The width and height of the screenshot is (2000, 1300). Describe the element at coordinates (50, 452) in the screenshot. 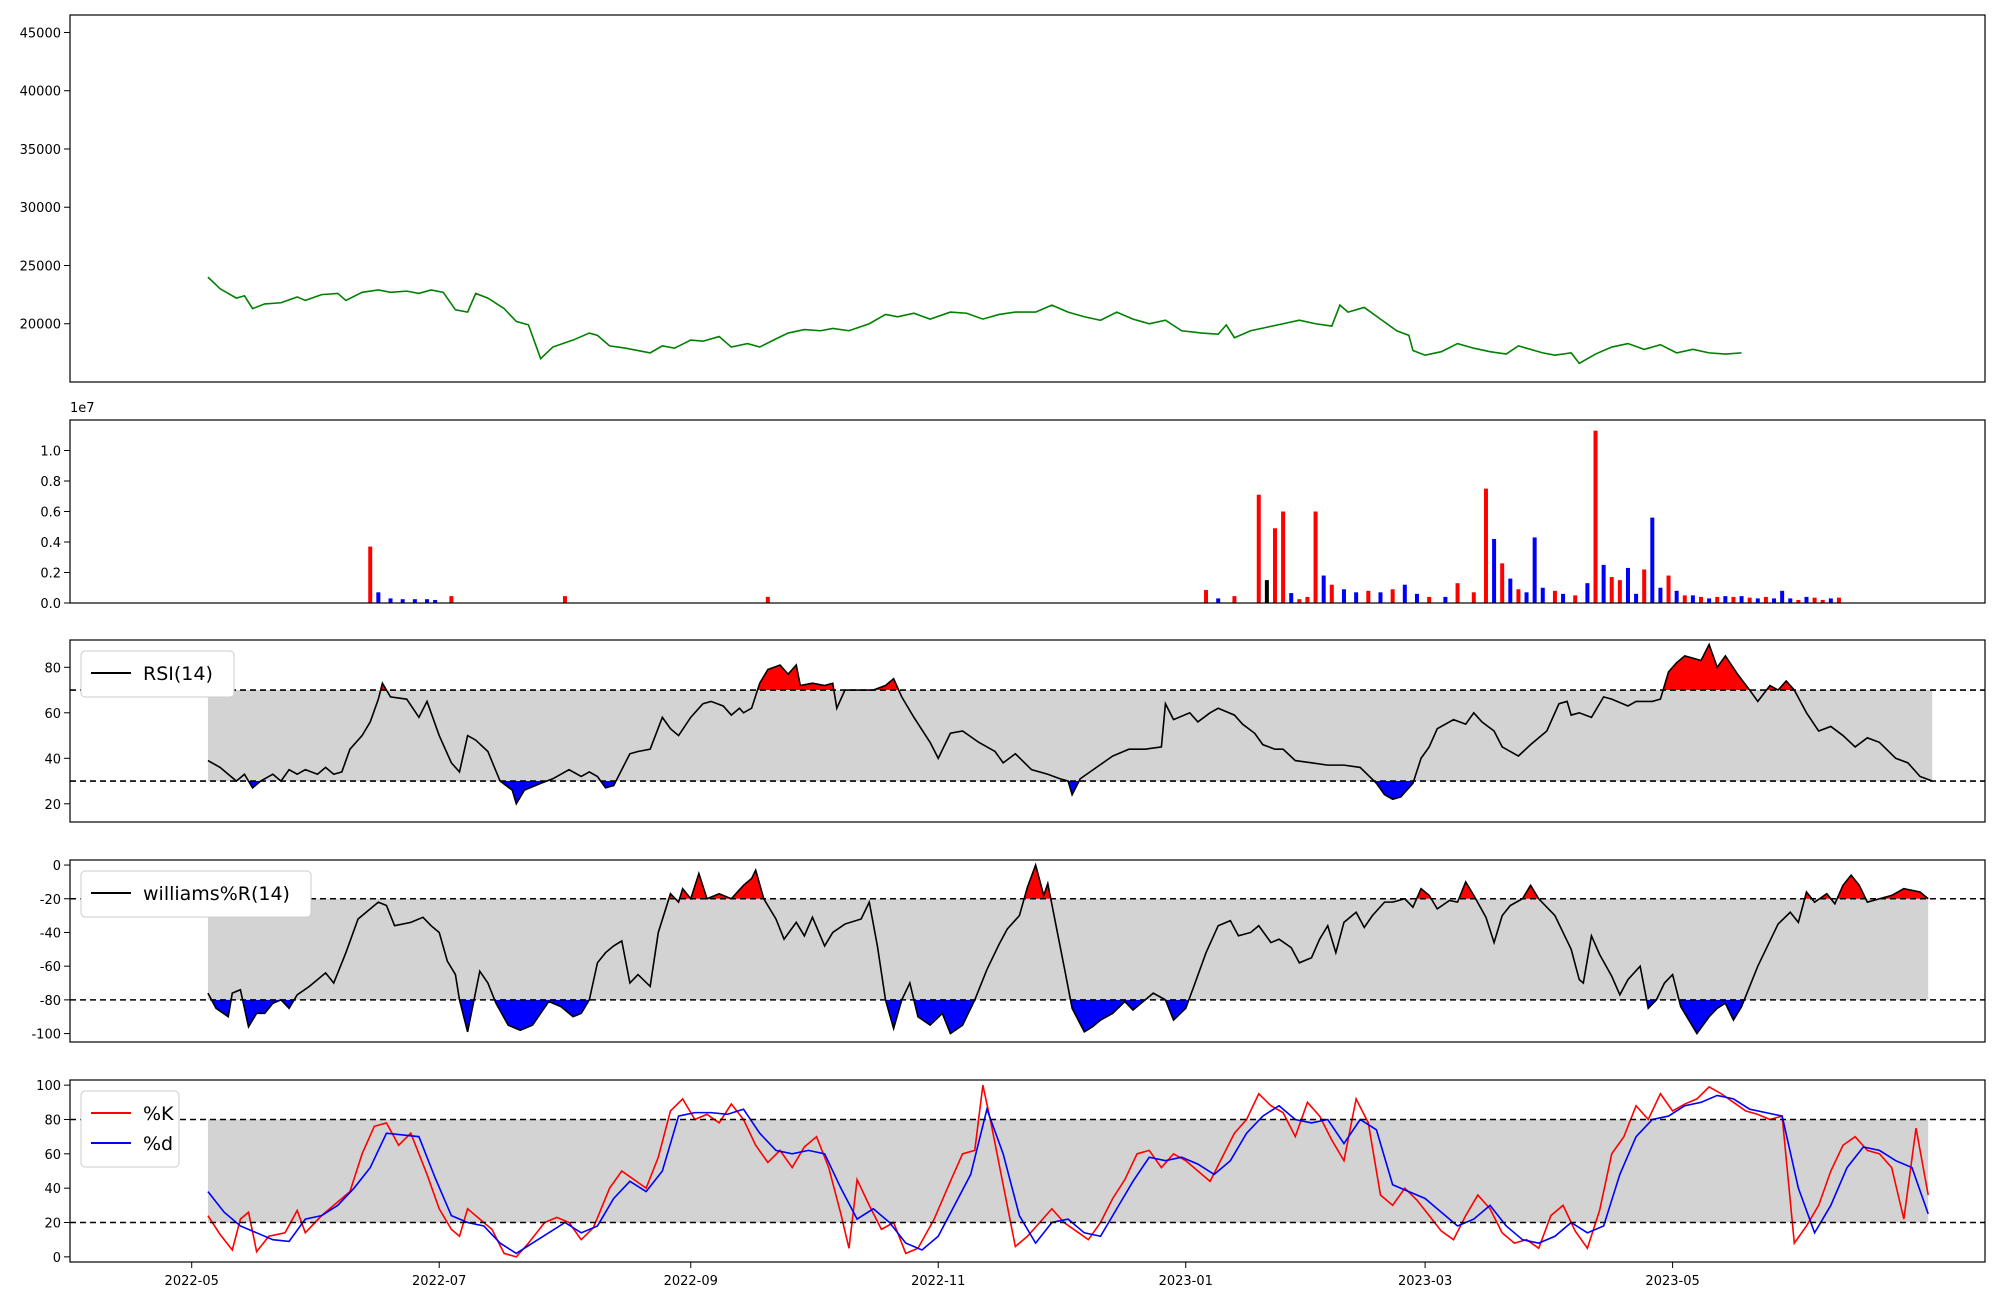

I see `volume-ytick-label: 1.0` at that location.